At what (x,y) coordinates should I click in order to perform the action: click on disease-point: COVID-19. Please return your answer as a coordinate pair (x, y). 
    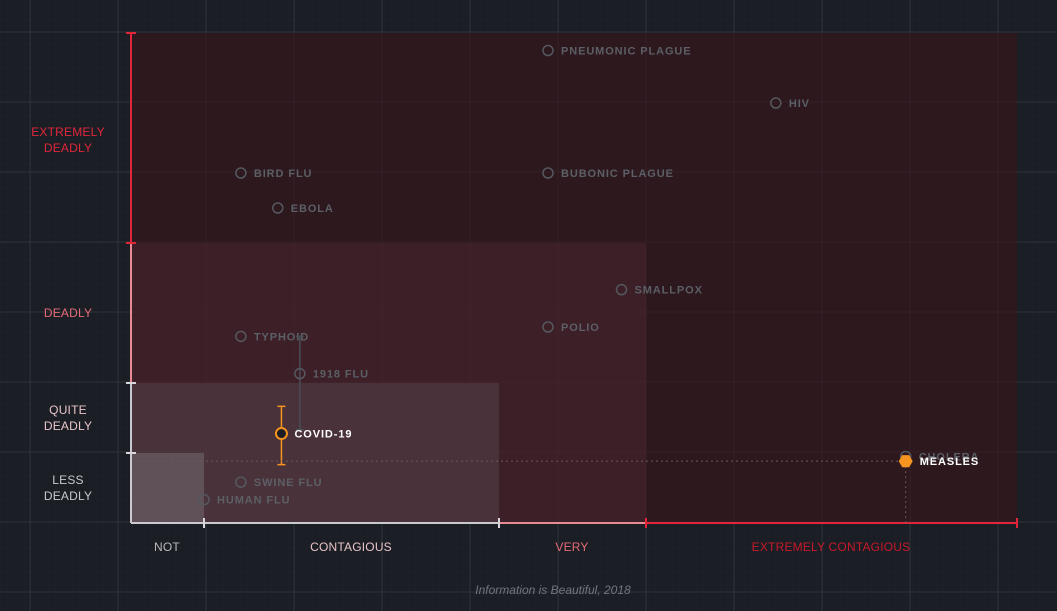
    Looking at the image, I should click on (313, 435).